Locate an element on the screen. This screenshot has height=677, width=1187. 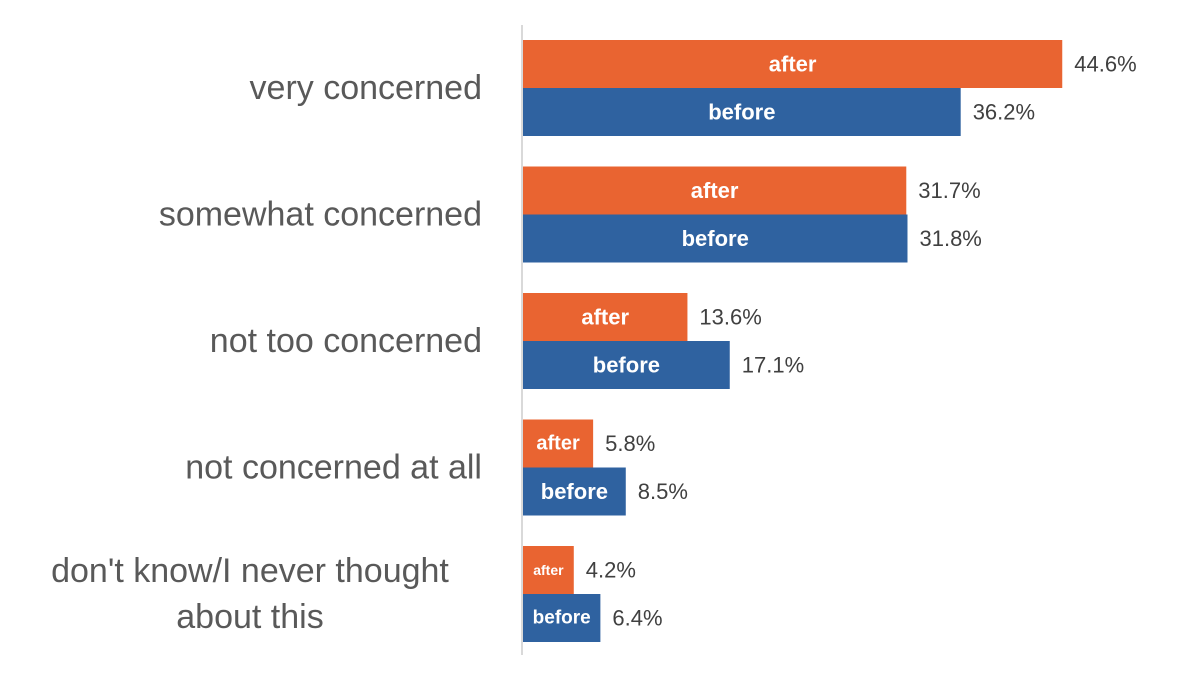
category-label: very concerned is located at coordinates (366, 88).